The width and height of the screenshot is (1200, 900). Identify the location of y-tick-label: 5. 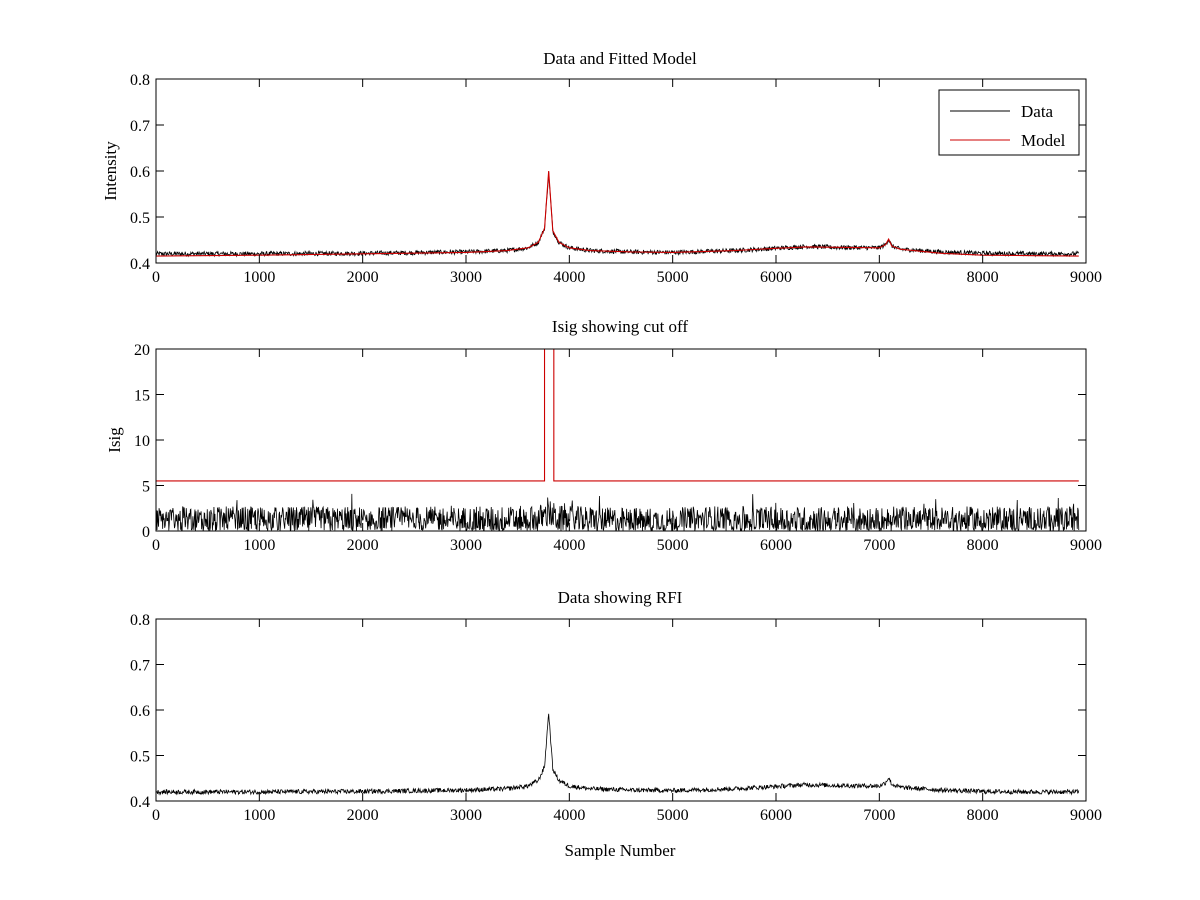
(146, 487).